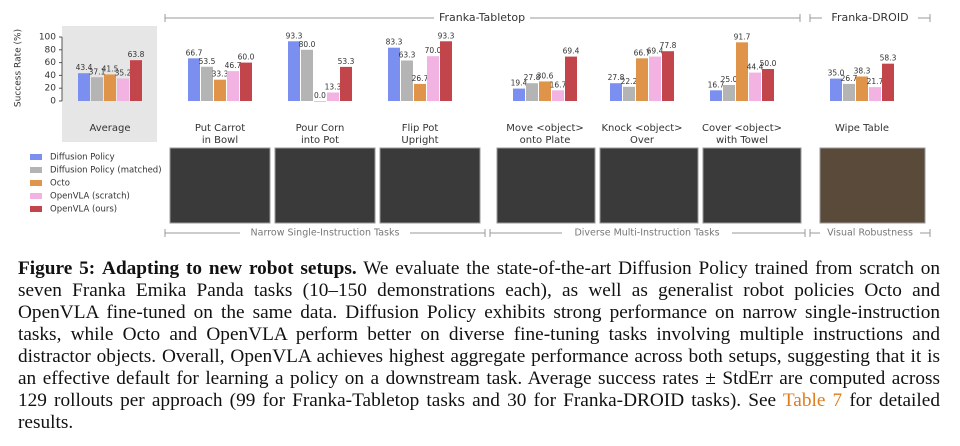  I want to click on value-label: 25.0, so click(729, 79).